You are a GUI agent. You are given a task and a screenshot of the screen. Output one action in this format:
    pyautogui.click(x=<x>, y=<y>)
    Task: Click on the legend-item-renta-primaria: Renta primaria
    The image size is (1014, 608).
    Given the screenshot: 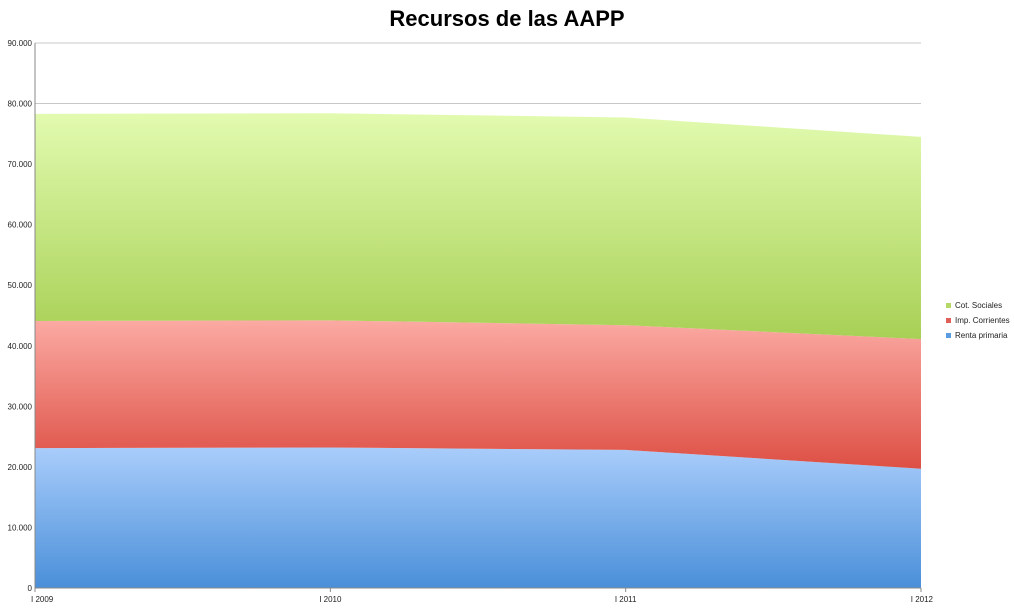 What is the action you would take?
    pyautogui.click(x=978, y=335)
    